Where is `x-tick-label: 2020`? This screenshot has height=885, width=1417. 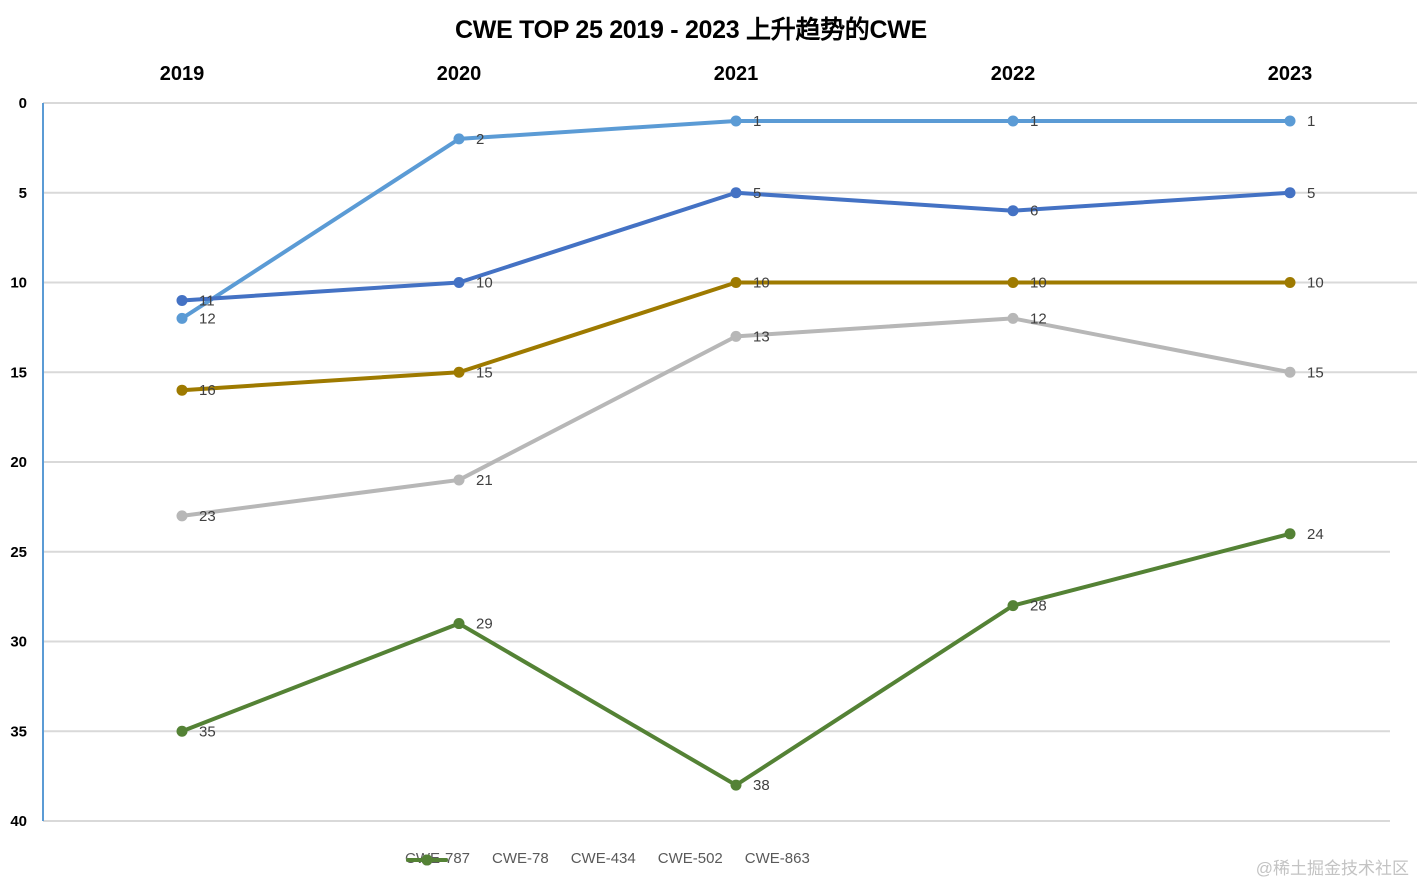
x-tick-label: 2020 is located at coordinates (459, 74).